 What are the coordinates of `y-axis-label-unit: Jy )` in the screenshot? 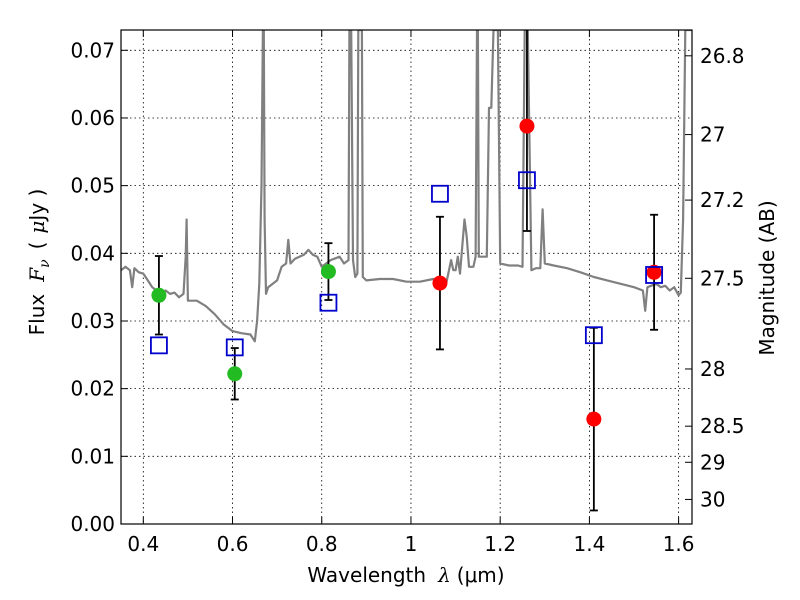 It's located at (37, 206).